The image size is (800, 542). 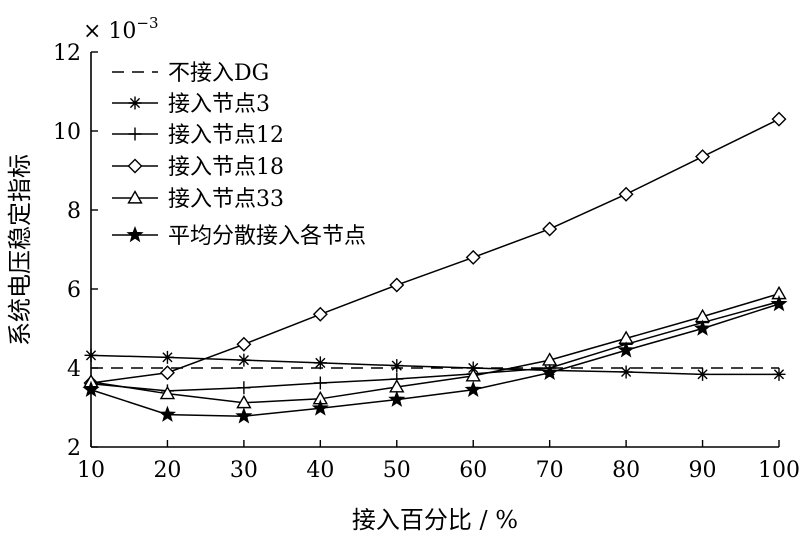 What do you see at coordinates (435, 520) in the screenshot?
I see `x-axis-title: 接入百分比 / %` at bounding box center [435, 520].